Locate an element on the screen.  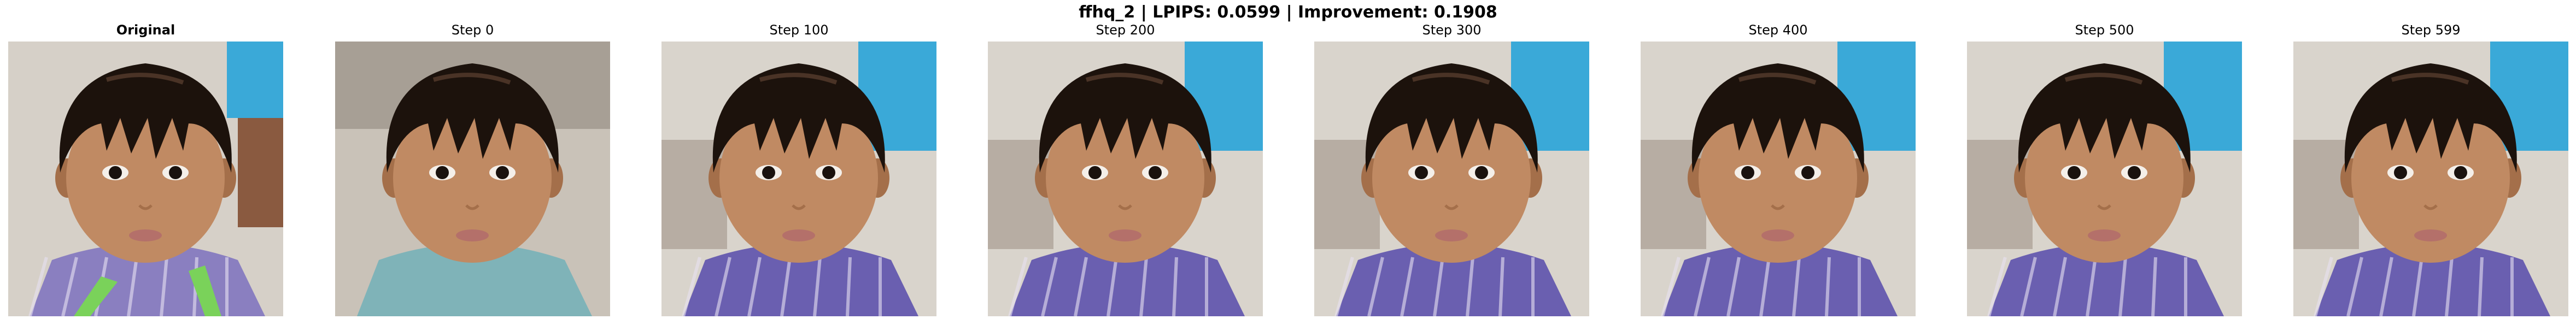
panel-title: Step 300 is located at coordinates (1452, 30).